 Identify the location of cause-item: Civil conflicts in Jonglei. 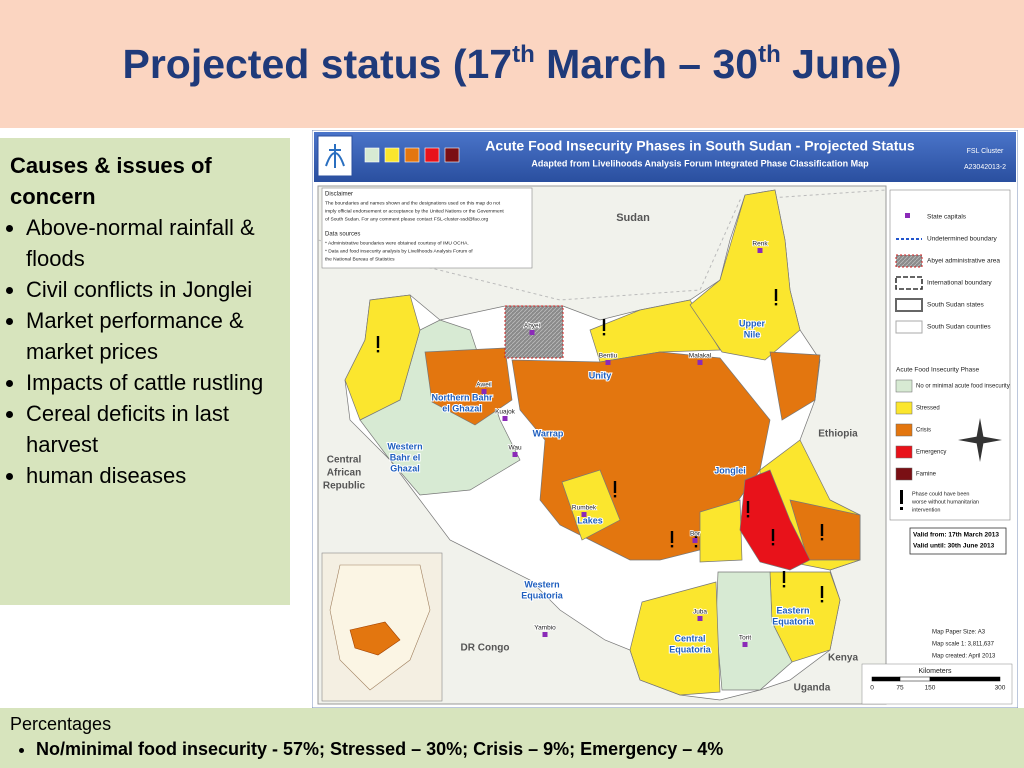
(155, 289).